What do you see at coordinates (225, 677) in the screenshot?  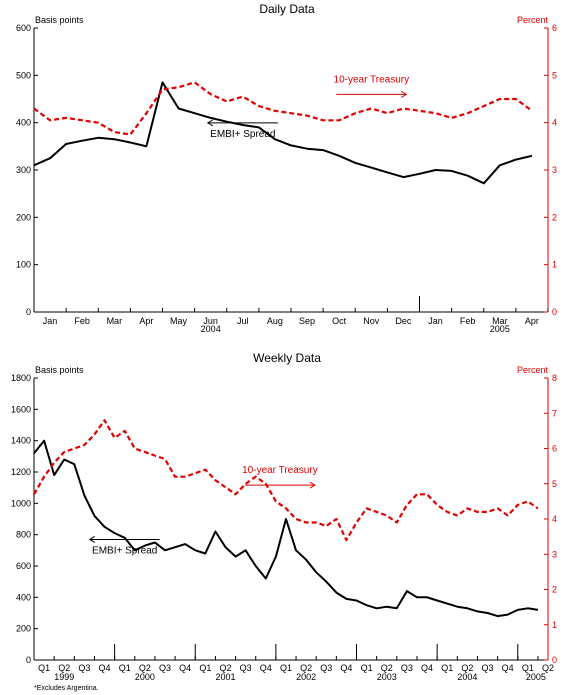 I see `year-label: 2001` at bounding box center [225, 677].